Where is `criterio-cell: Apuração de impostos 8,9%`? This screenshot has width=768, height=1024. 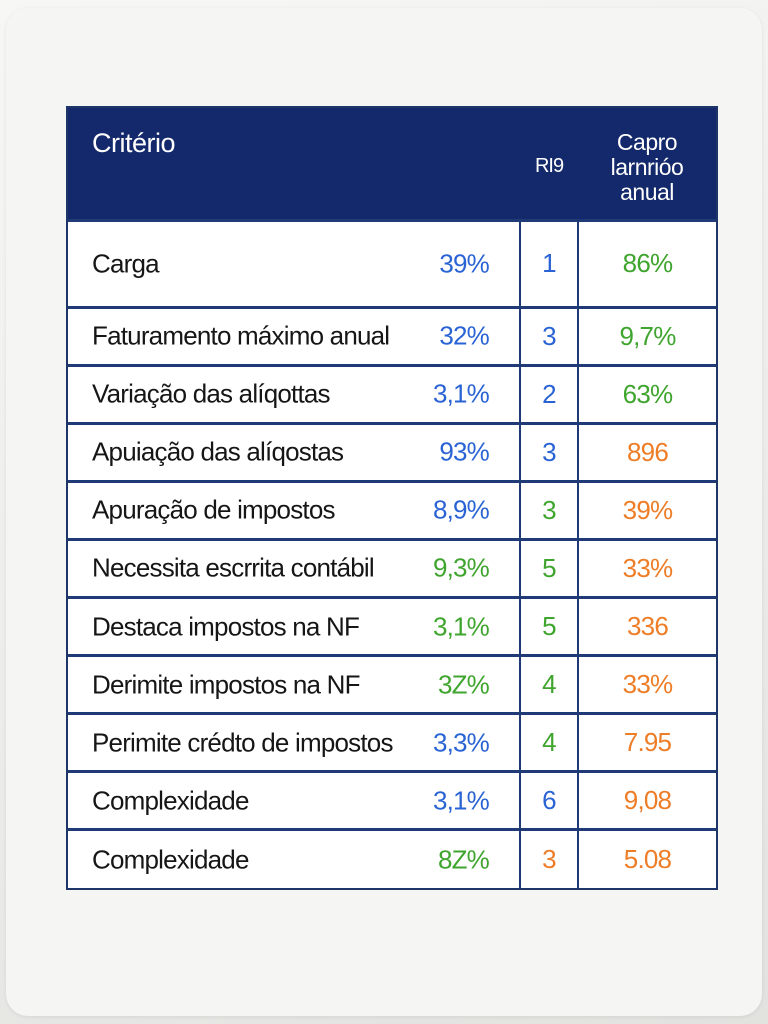 criterio-cell: Apuração de impostos 8,9% is located at coordinates (294, 509).